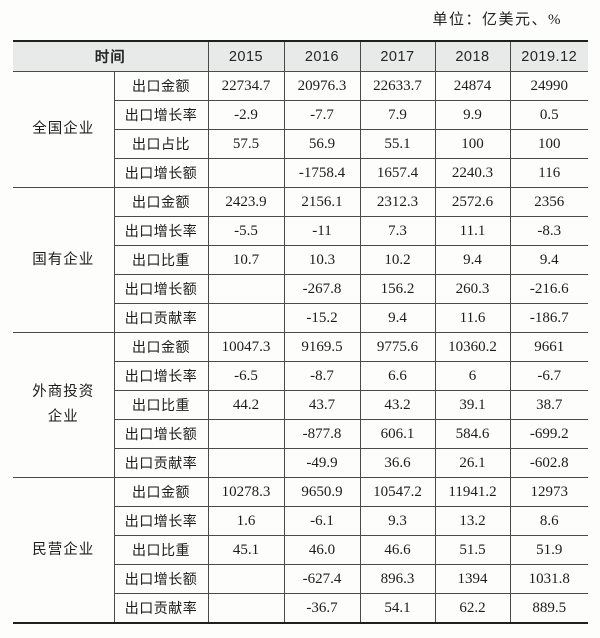 This screenshot has width=600, height=638. Describe the element at coordinates (245, 521) in the screenshot. I see `value-cell: 1.6` at that location.